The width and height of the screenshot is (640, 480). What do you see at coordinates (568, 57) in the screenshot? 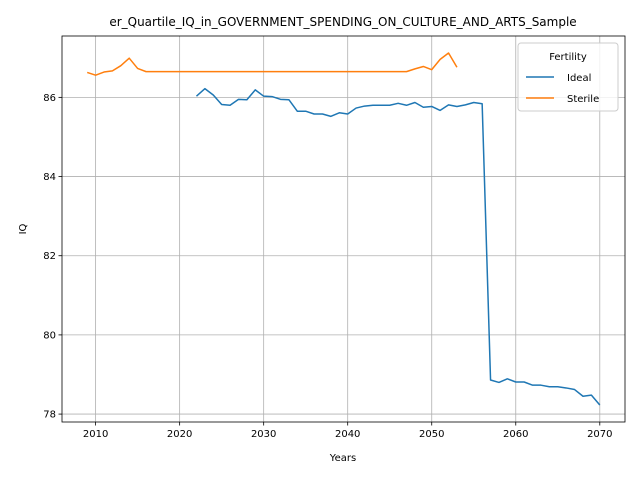
I see `legend-title: Fertility` at bounding box center [568, 57].